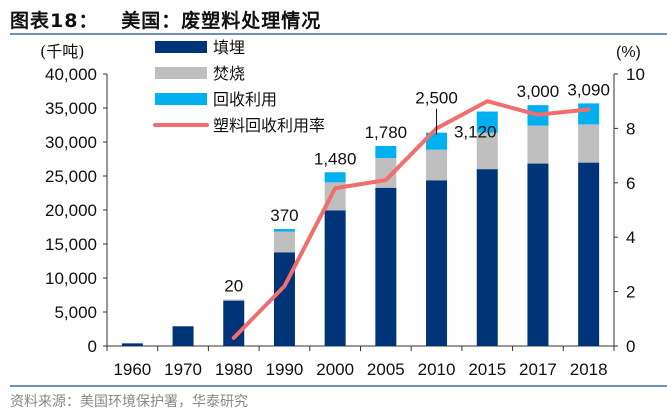 The image size is (667, 415). What do you see at coordinates (71, 244) in the screenshot?
I see `y-tick-label: 15,000` at bounding box center [71, 244].